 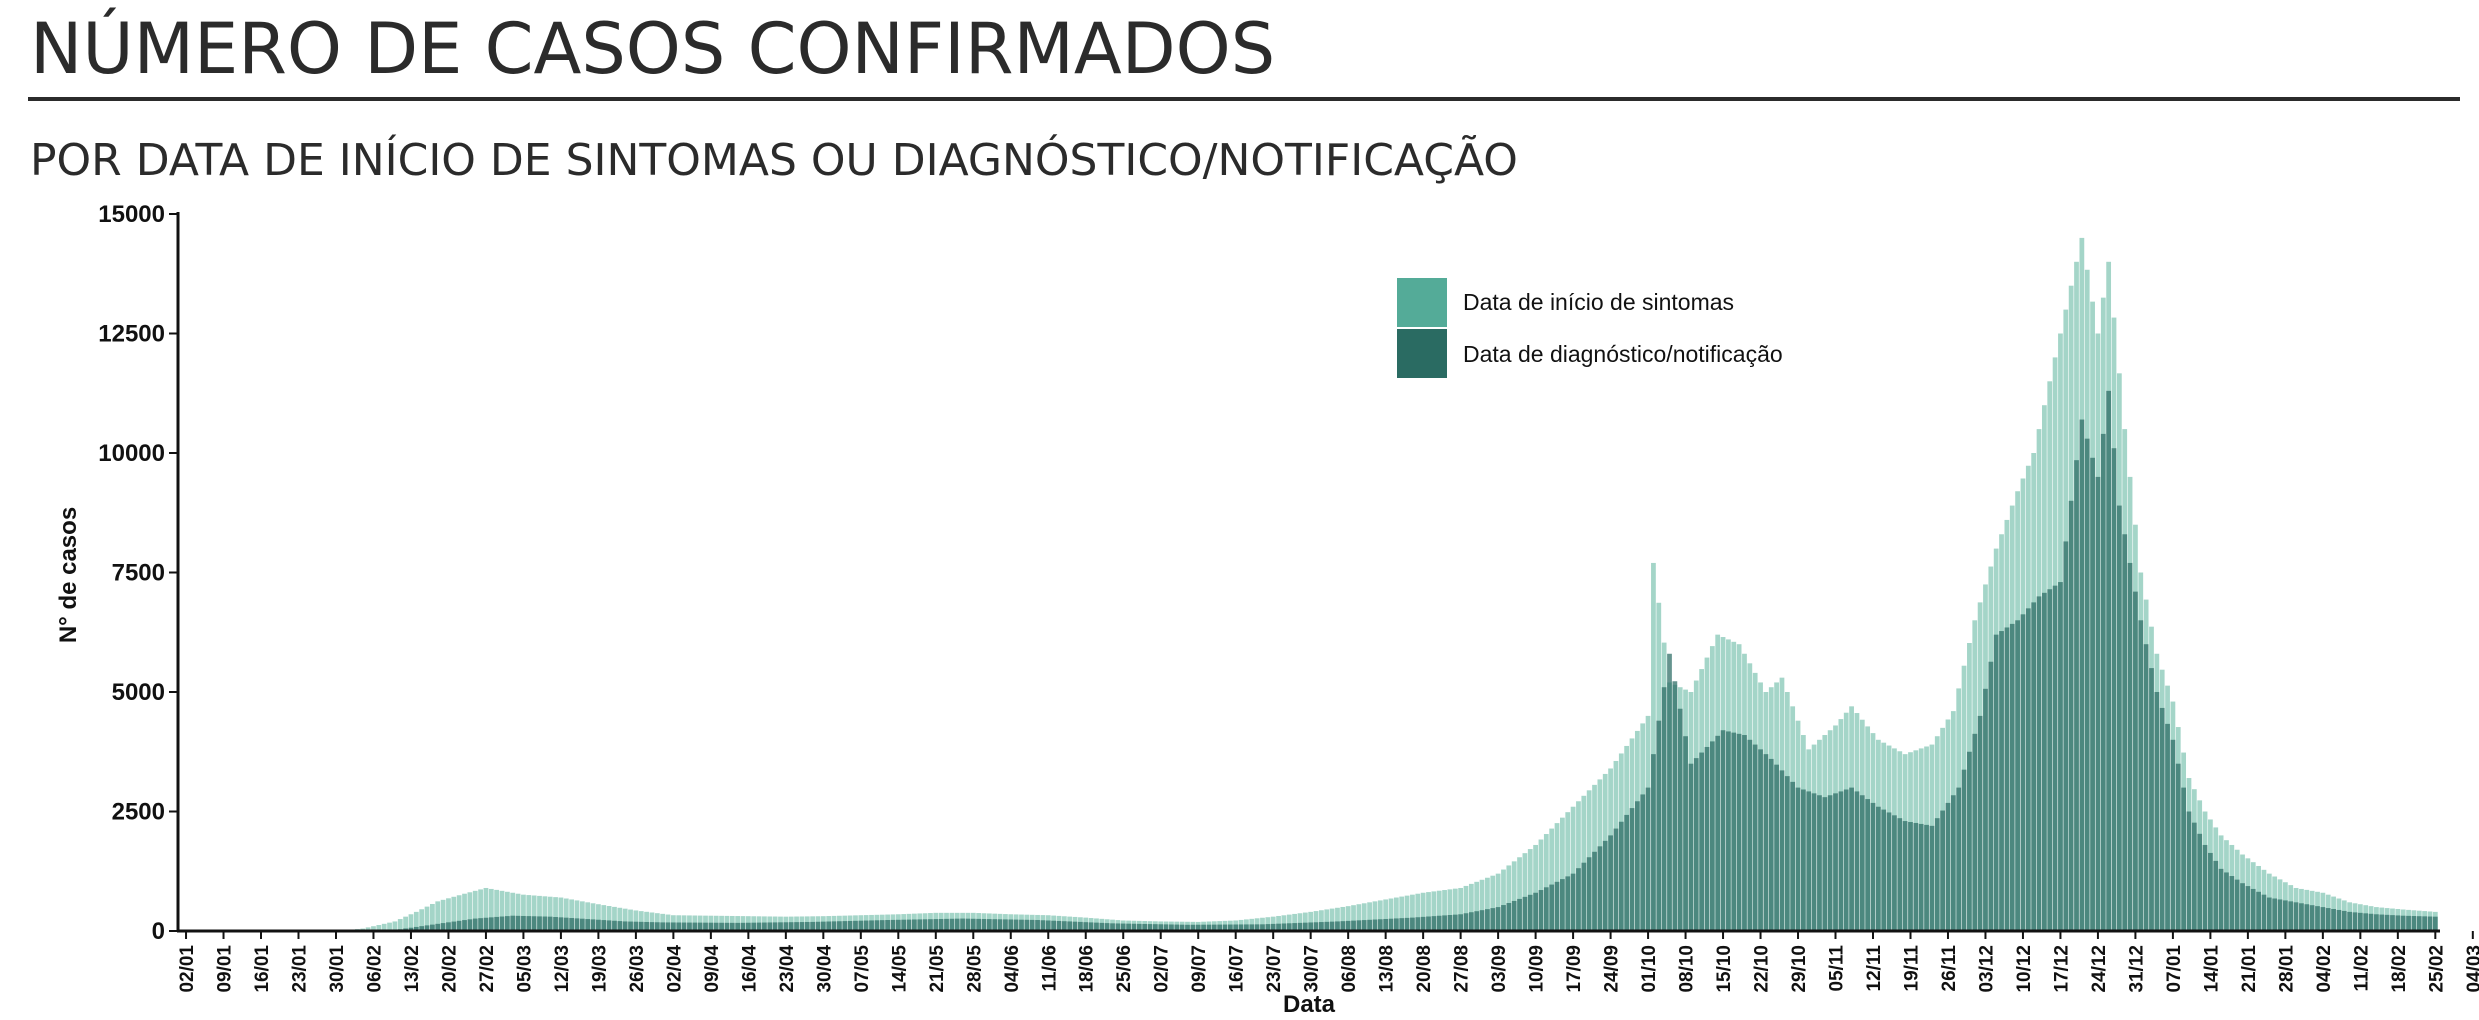 What do you see at coordinates (974, 969) in the screenshot?
I see `x-tick-label: 28/05` at bounding box center [974, 969].